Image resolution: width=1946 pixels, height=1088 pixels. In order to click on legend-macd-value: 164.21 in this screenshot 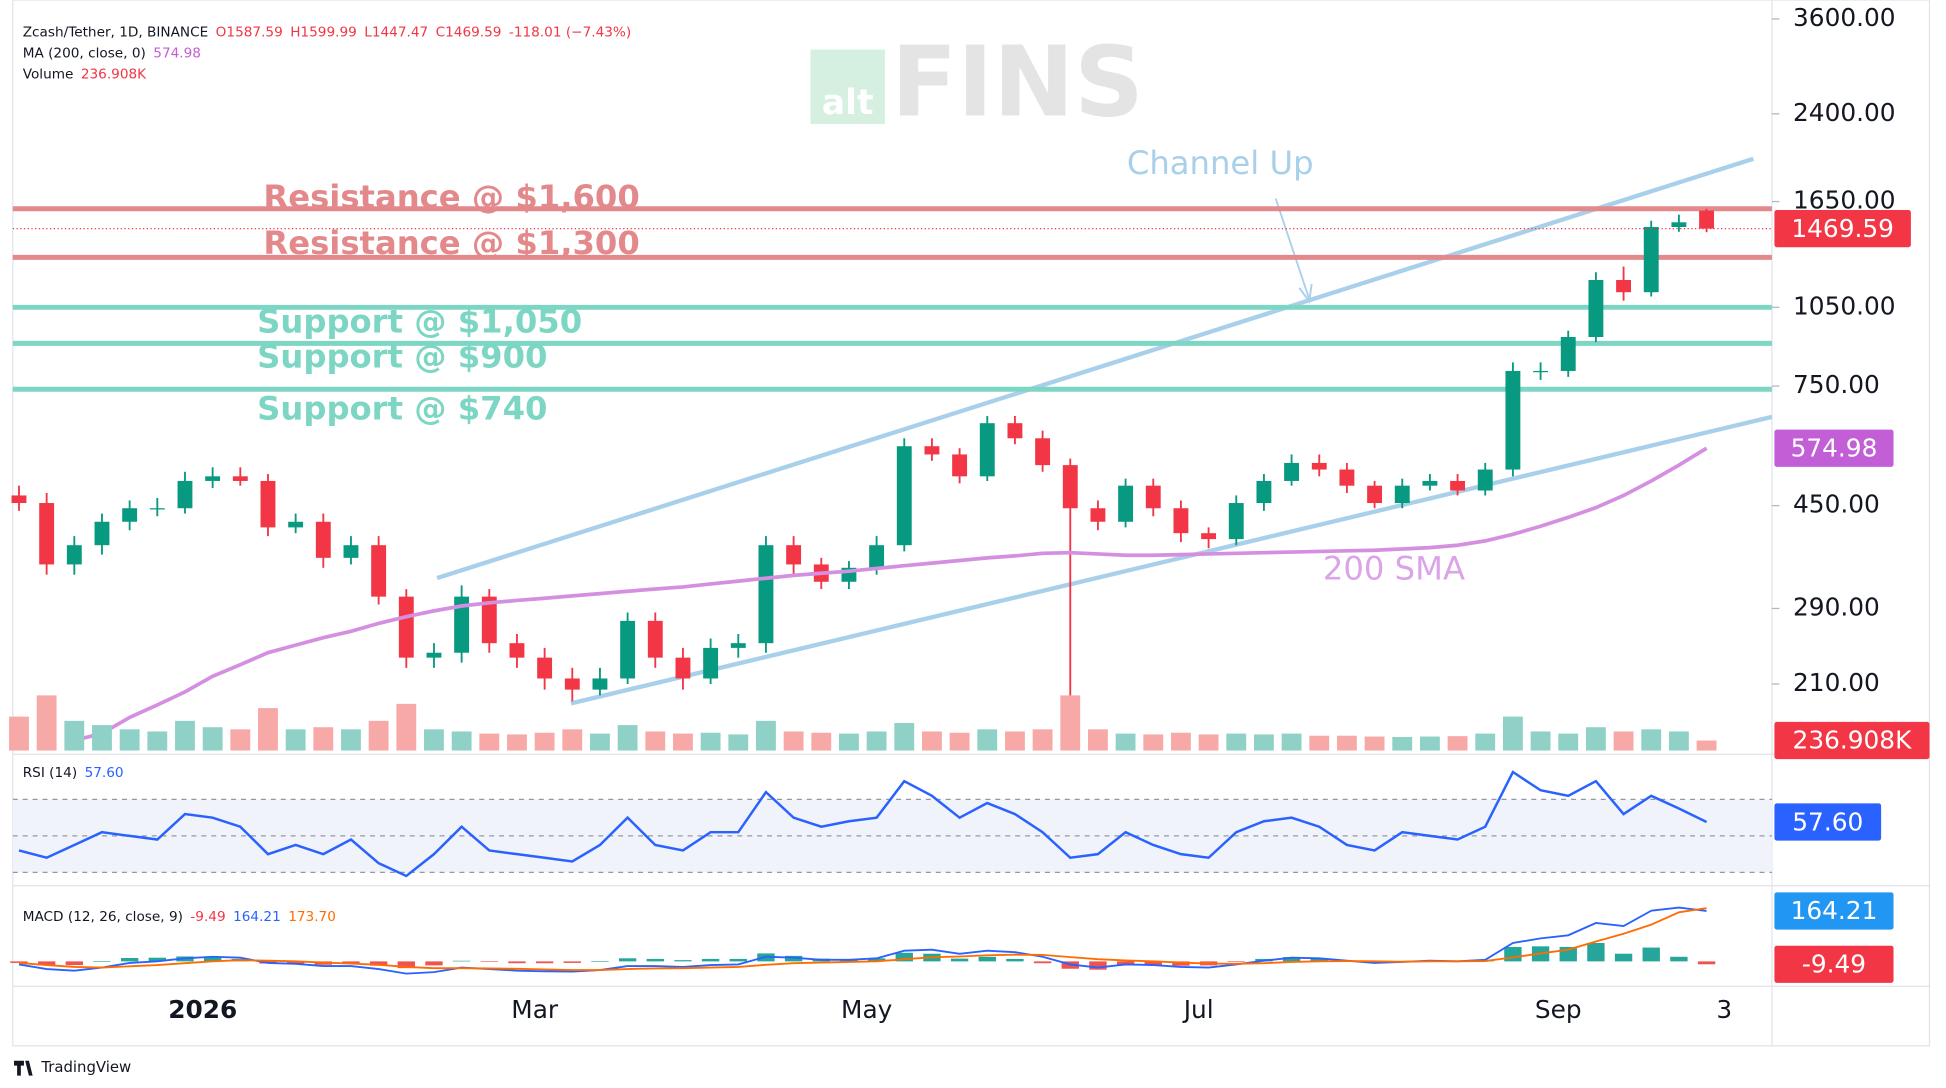, I will do `click(257, 917)`.